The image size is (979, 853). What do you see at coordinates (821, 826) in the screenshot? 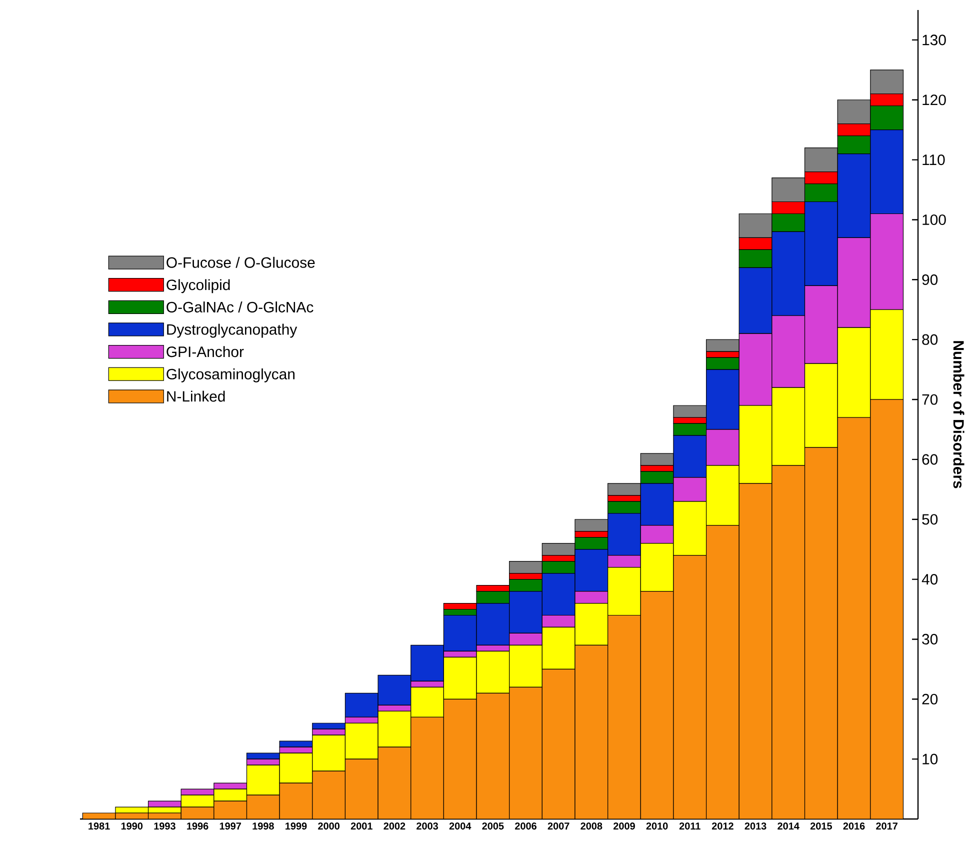
I see `x-tick-label: 2015` at bounding box center [821, 826].